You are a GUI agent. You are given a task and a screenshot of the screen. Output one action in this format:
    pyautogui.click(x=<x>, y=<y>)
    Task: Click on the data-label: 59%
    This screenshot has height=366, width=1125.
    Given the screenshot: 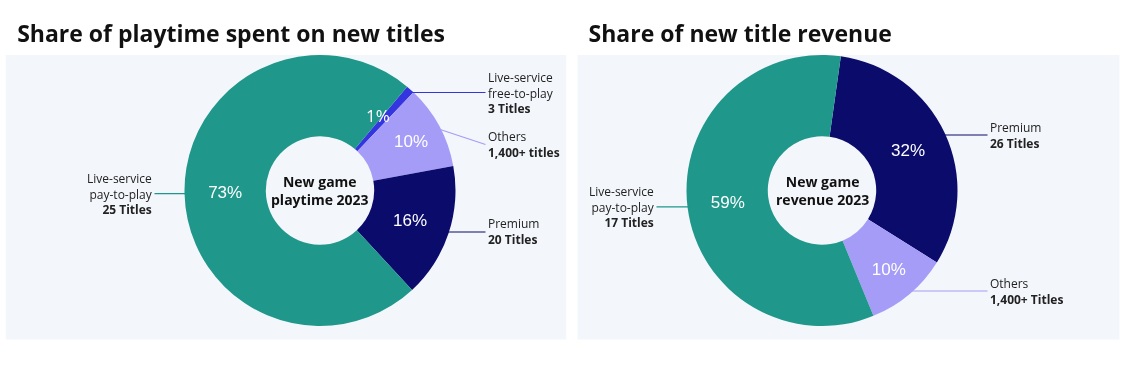 What is the action you would take?
    pyautogui.click(x=727, y=202)
    